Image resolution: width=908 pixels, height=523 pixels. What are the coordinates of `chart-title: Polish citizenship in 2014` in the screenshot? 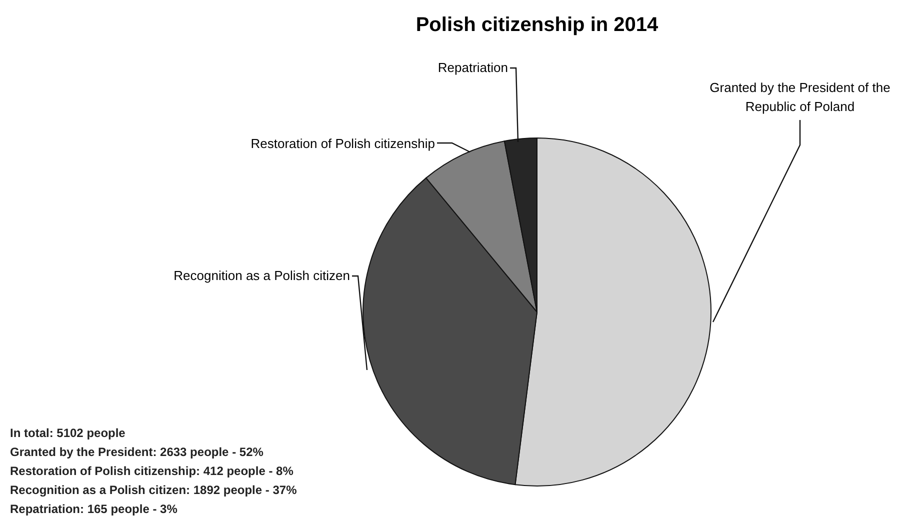 It's located at (537, 25).